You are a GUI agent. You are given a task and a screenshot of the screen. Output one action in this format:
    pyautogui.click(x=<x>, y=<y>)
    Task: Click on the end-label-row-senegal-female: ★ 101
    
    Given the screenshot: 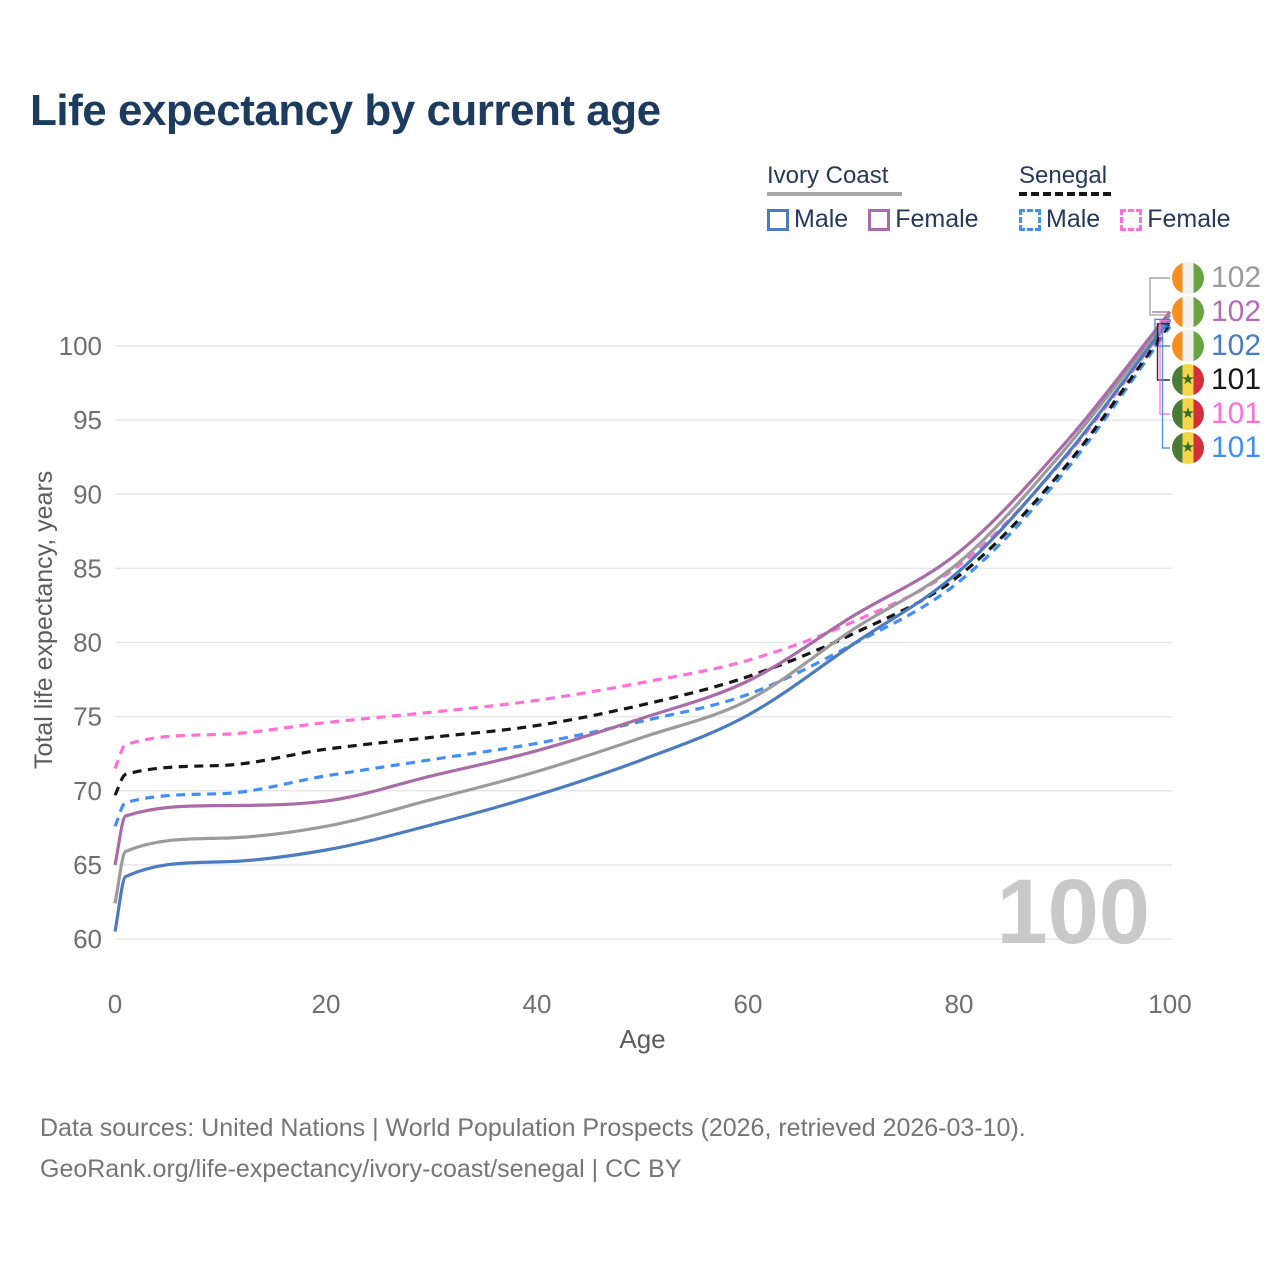 What is the action you would take?
    pyautogui.click(x=1216, y=414)
    